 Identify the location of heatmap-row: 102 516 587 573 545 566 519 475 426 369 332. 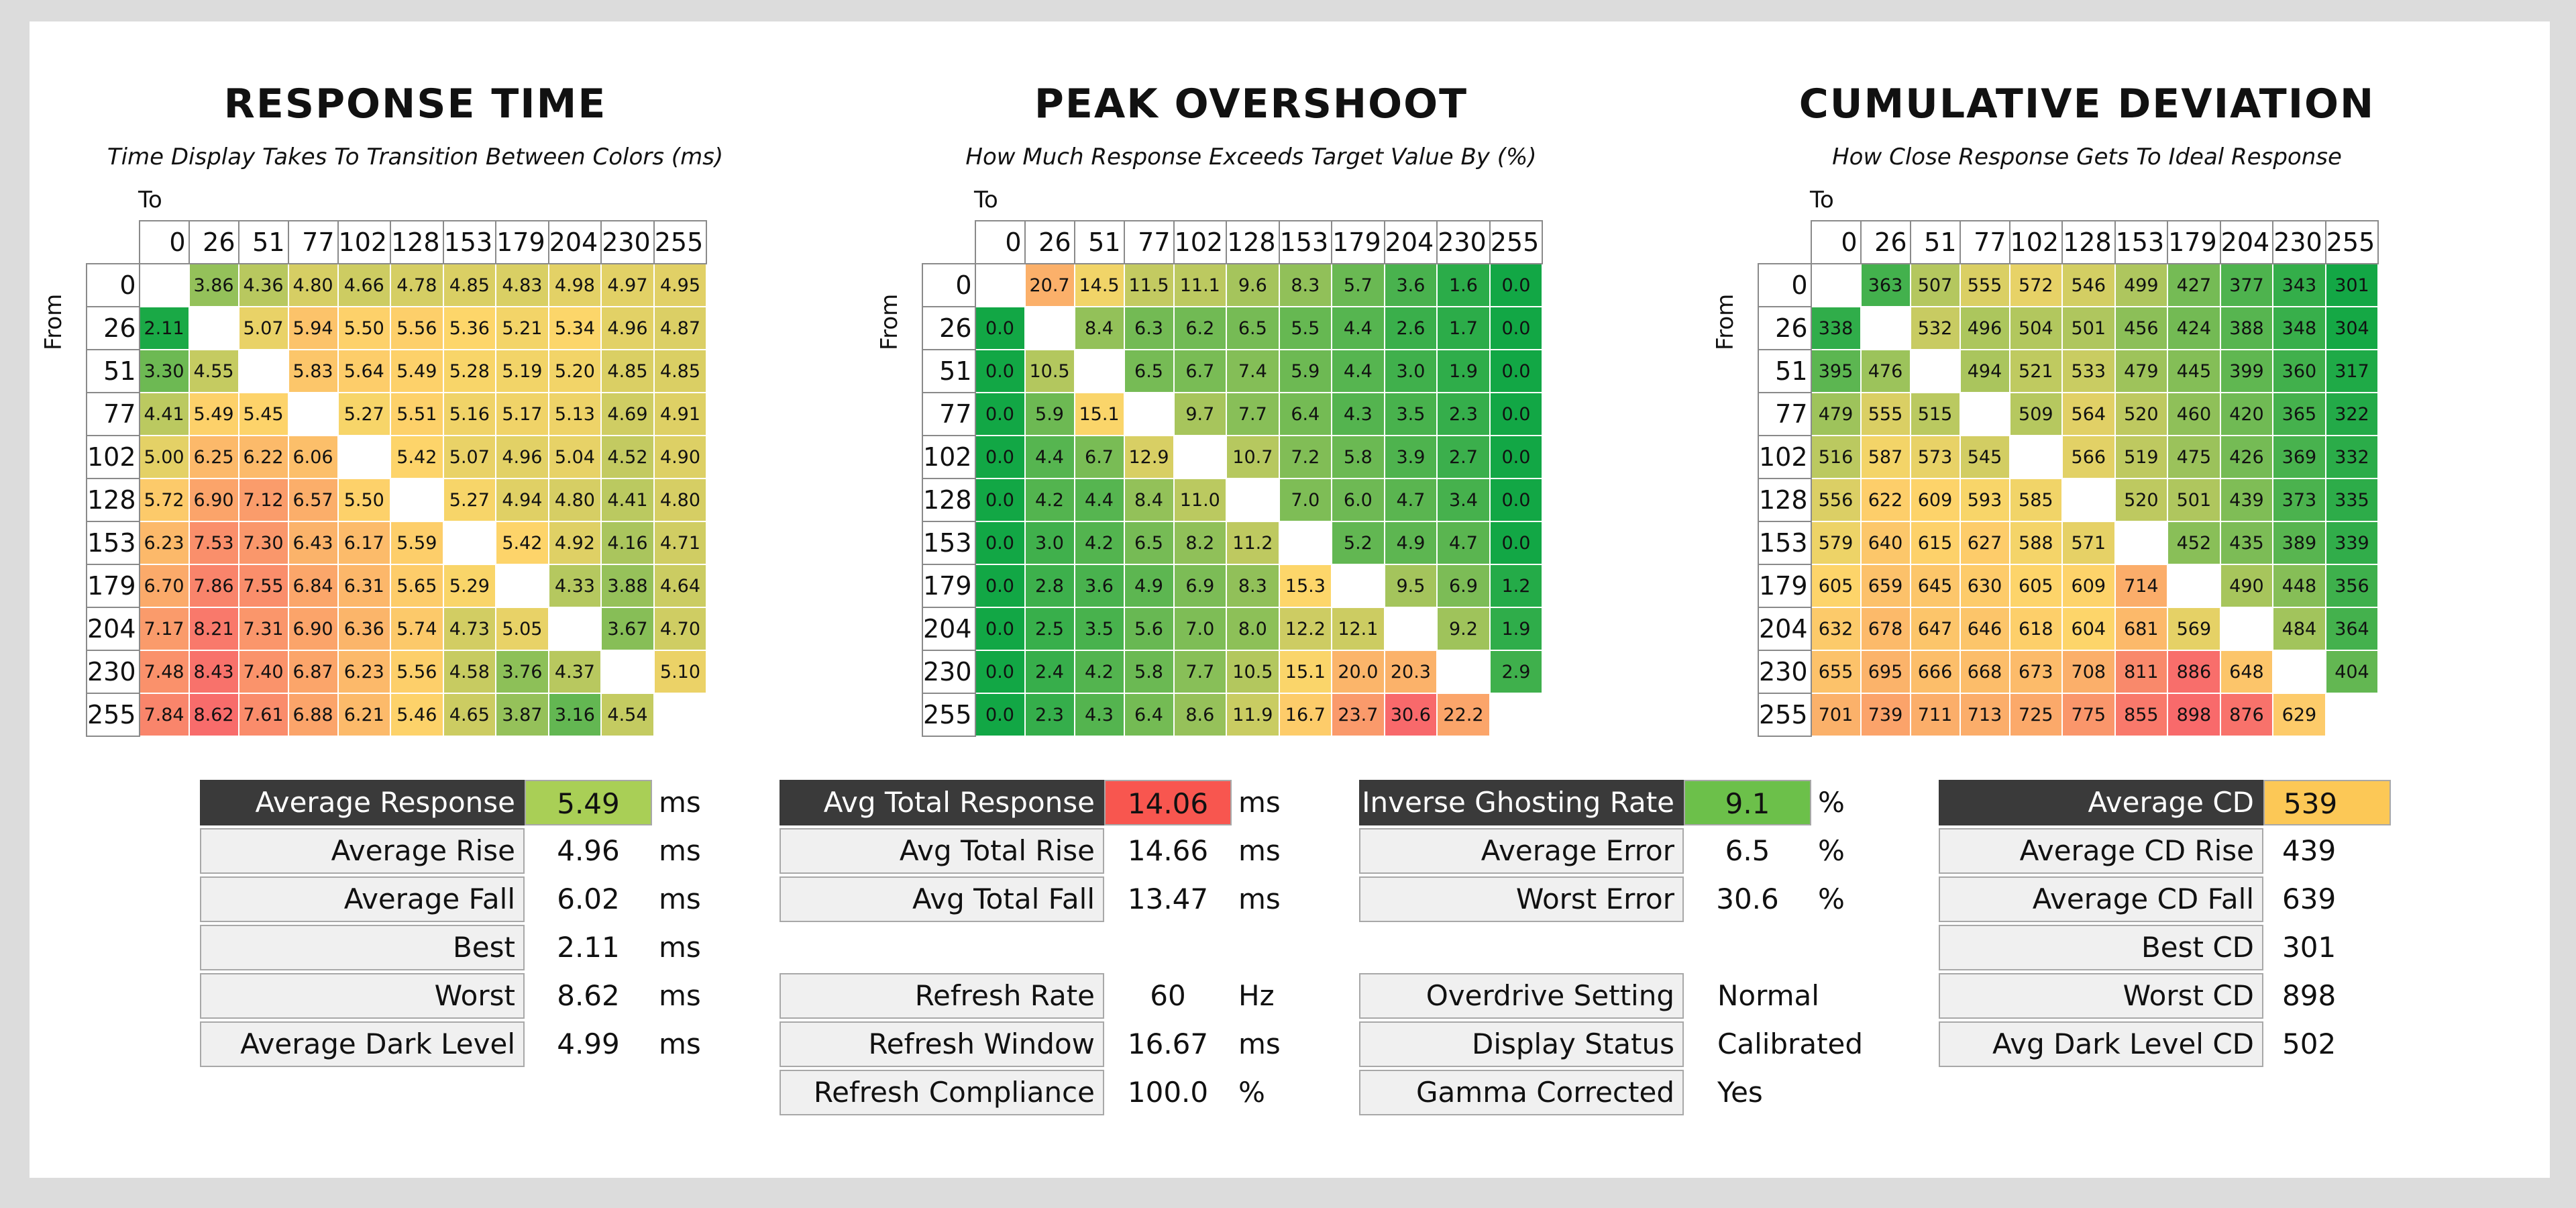
(2068, 457).